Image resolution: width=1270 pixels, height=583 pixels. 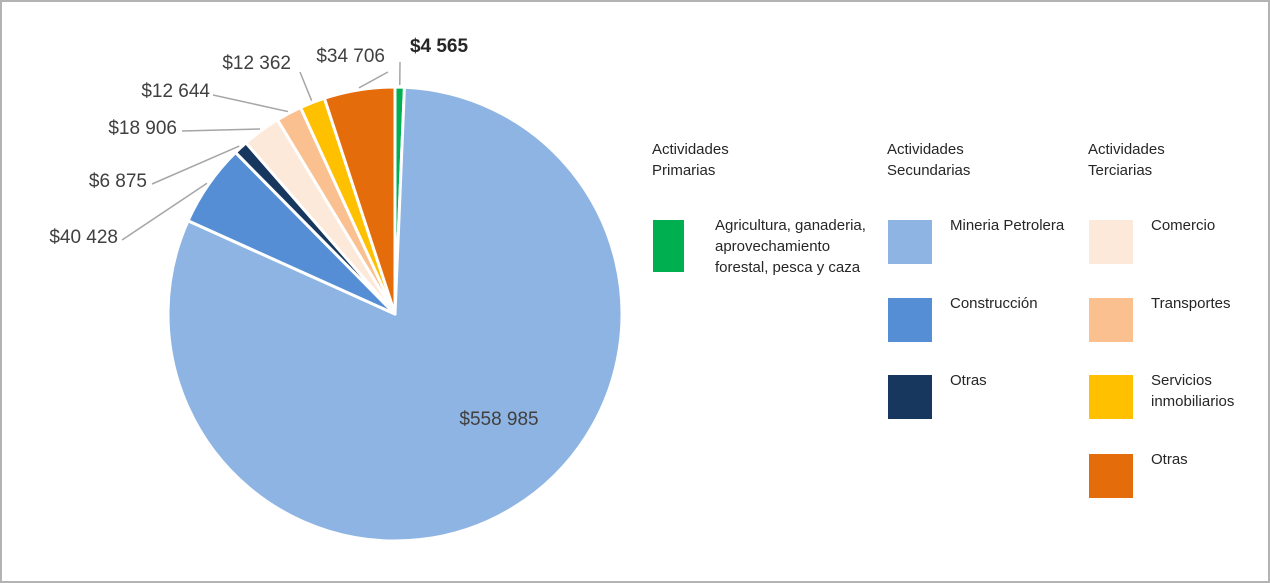 What do you see at coordinates (175, 91) in the screenshot?
I see `data-label: $12 644` at bounding box center [175, 91].